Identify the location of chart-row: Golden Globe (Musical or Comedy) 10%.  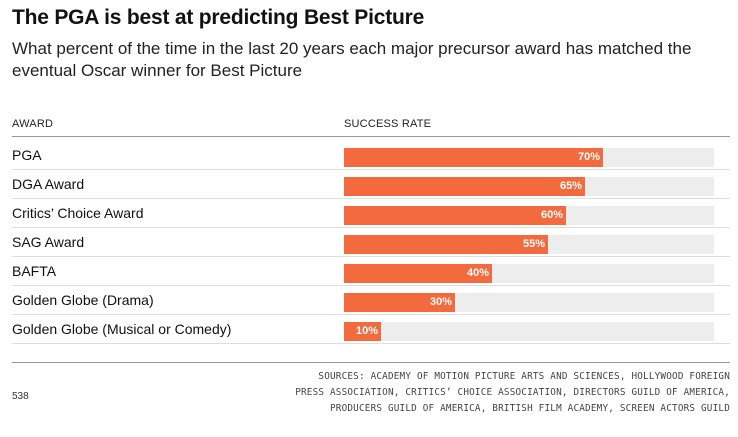
(371, 329).